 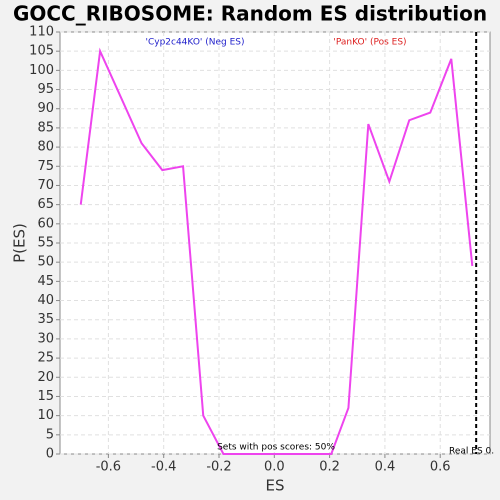 What do you see at coordinates (369, 43) in the screenshot?
I see `pos-label: 'PanKO' (Pos ES)` at bounding box center [369, 43].